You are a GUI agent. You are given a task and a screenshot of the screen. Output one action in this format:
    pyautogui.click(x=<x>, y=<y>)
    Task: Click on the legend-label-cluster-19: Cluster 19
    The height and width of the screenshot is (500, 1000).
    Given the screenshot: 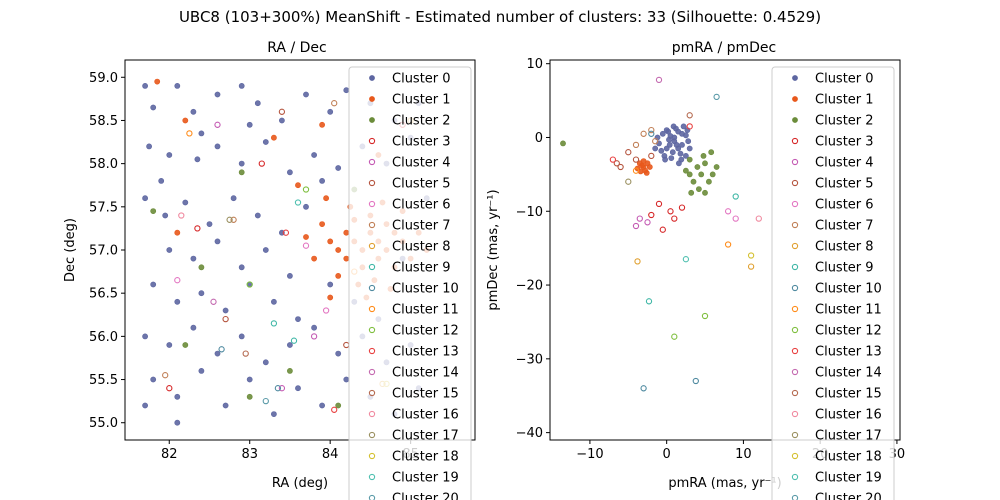 What is the action you would take?
    pyautogui.click(x=848, y=478)
    